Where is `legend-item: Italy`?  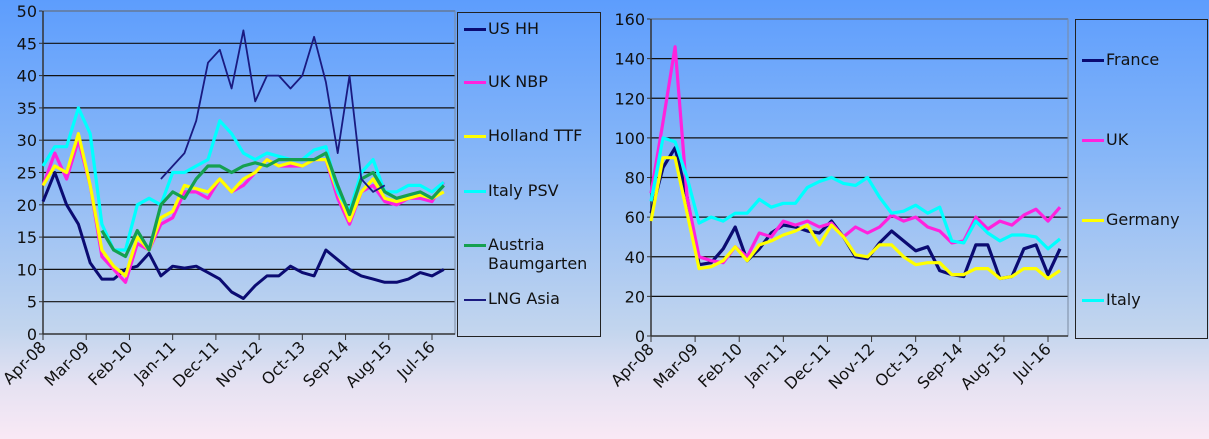 legend-item: Italy is located at coordinates (1108, 299).